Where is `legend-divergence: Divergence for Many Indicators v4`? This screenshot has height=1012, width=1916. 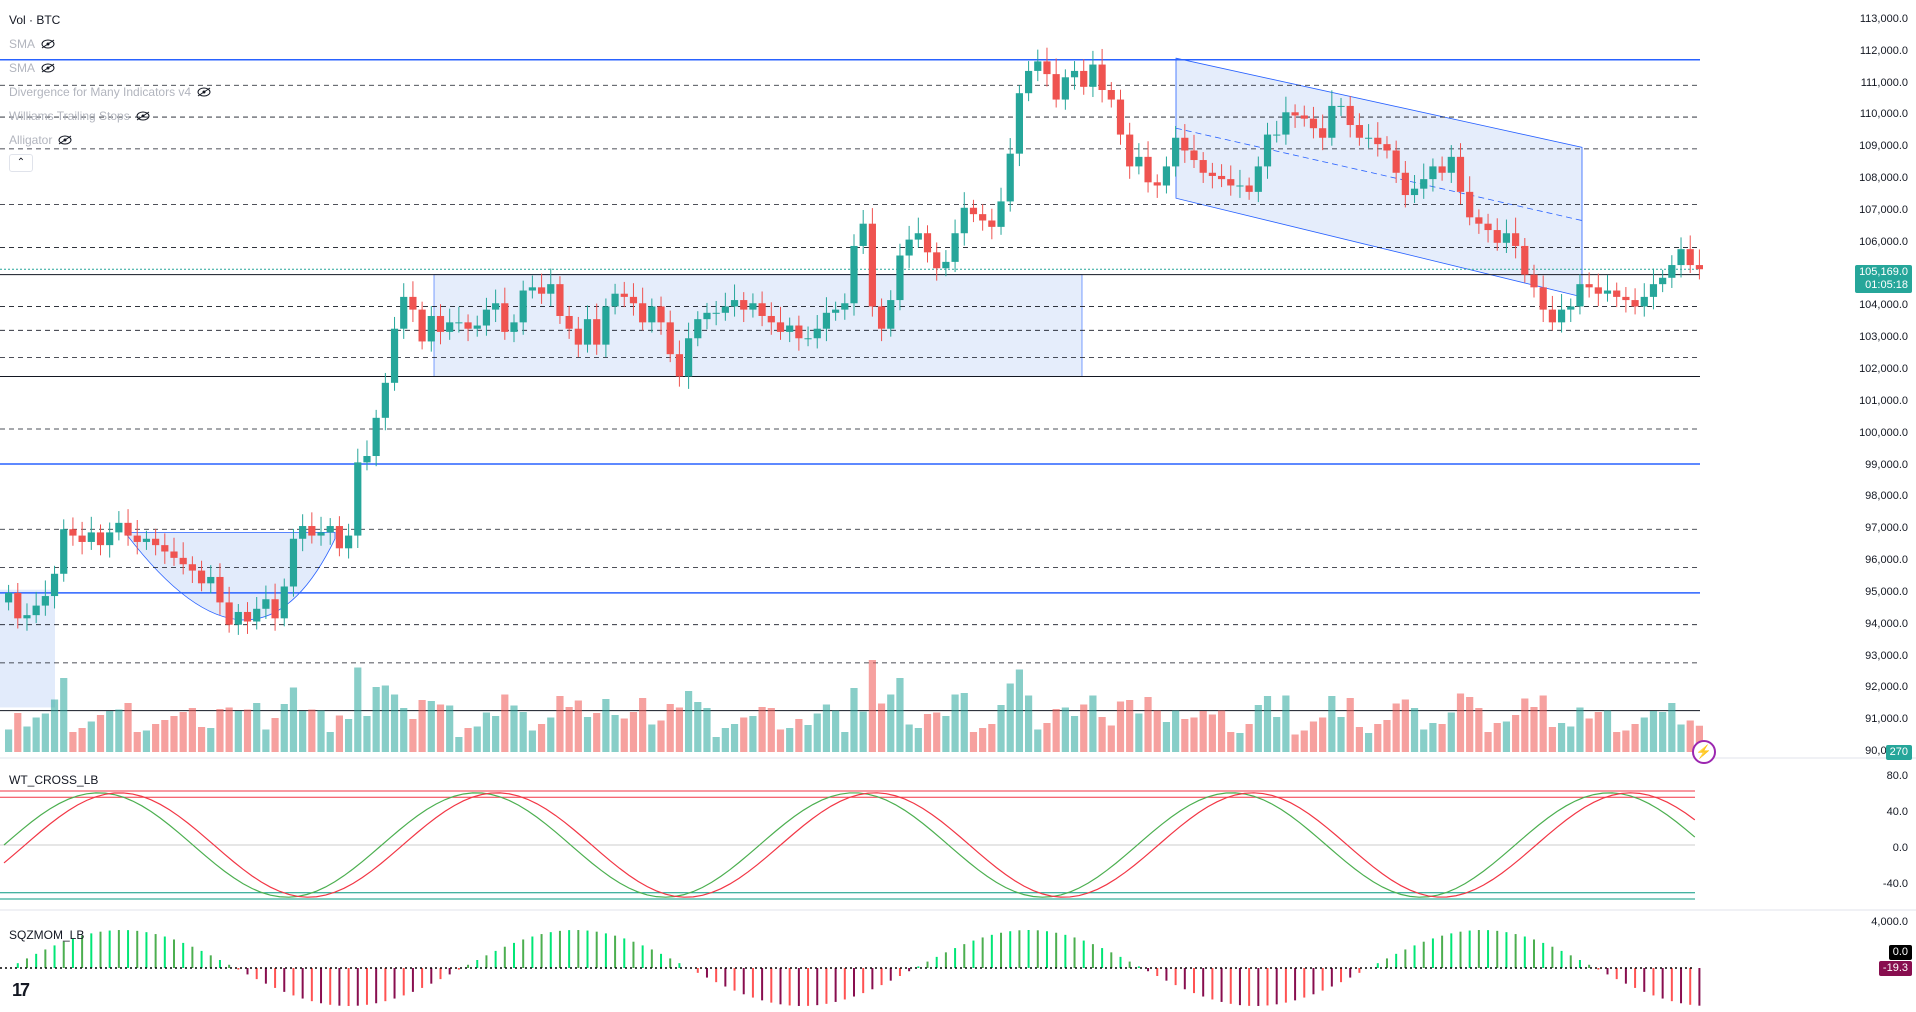 legend-divergence: Divergence for Many Indicators v4 is located at coordinates (100, 92).